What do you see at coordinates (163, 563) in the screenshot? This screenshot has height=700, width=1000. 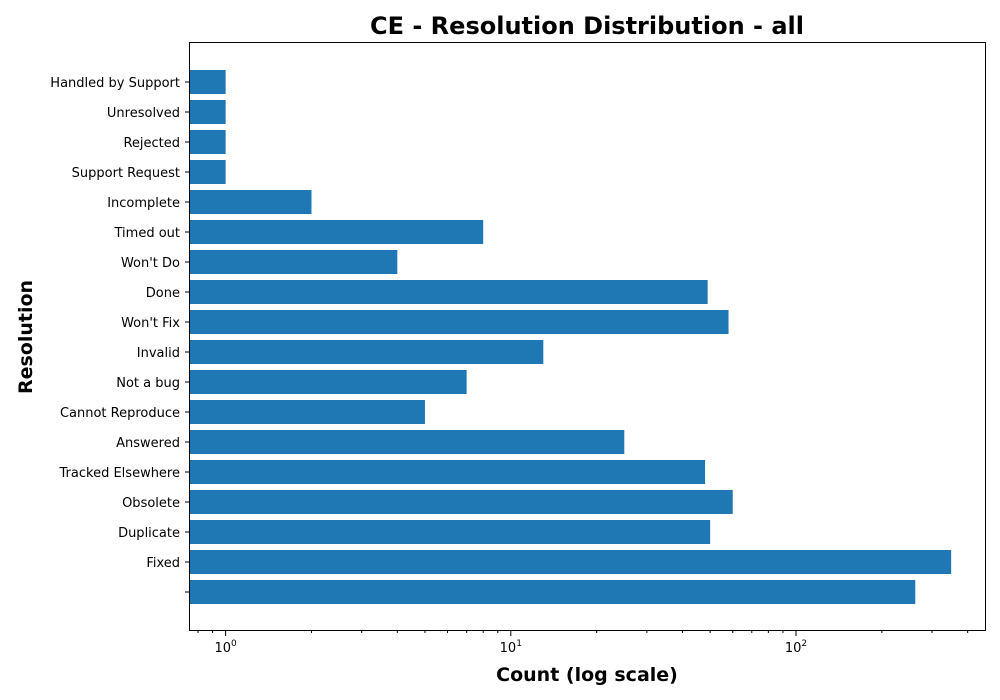 I see `y-tick-label: Fixed` at bounding box center [163, 563].